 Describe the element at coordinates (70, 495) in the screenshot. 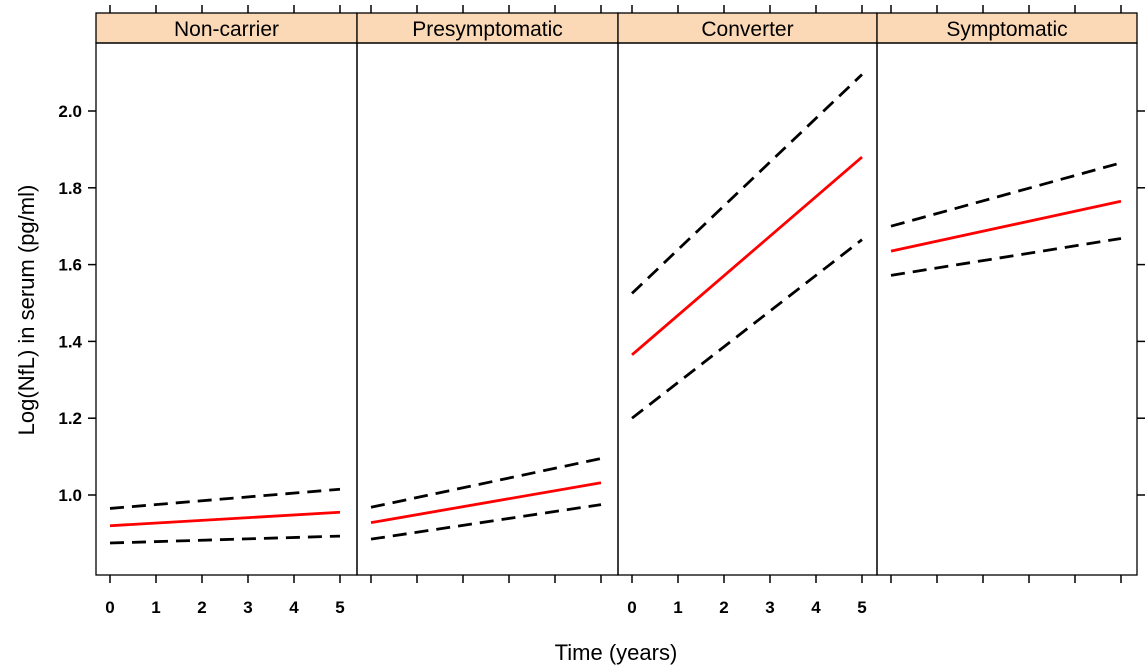

I see `y-tick-label: 1.0` at that location.